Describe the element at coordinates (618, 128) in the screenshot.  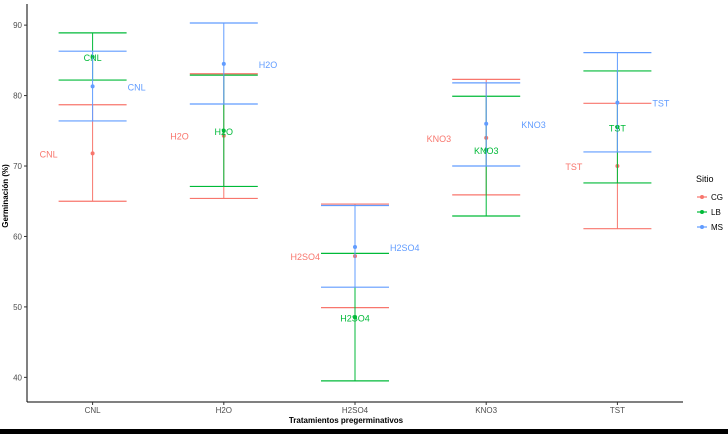
I see `data-label-lb: TST` at that location.